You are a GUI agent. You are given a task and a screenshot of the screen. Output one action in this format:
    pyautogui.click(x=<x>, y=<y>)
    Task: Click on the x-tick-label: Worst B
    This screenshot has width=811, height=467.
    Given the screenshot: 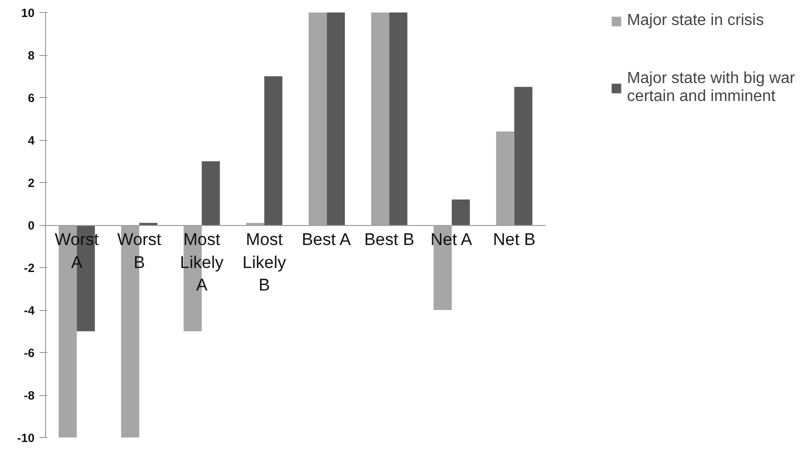 What is the action you would take?
    pyautogui.click(x=139, y=251)
    